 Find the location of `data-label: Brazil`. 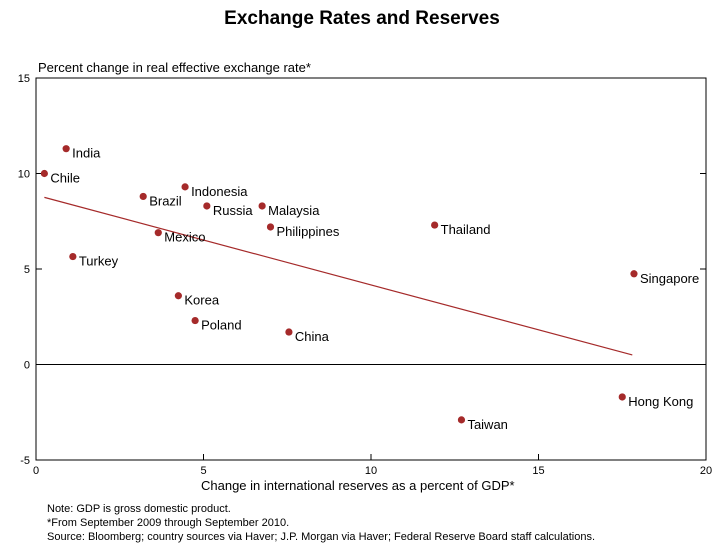

data-label: Brazil is located at coordinates (165, 200).